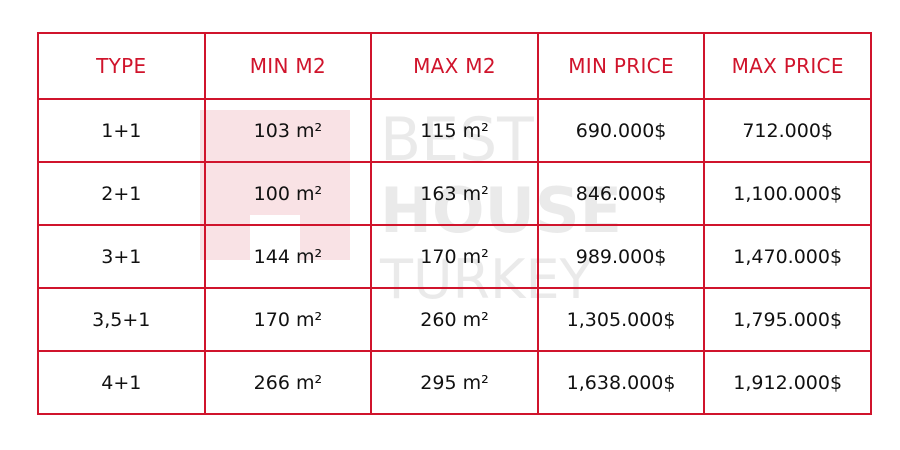 The image size is (900, 450). What do you see at coordinates (787, 193) in the screenshot?
I see `table-cell: 1,100.000$` at bounding box center [787, 193].